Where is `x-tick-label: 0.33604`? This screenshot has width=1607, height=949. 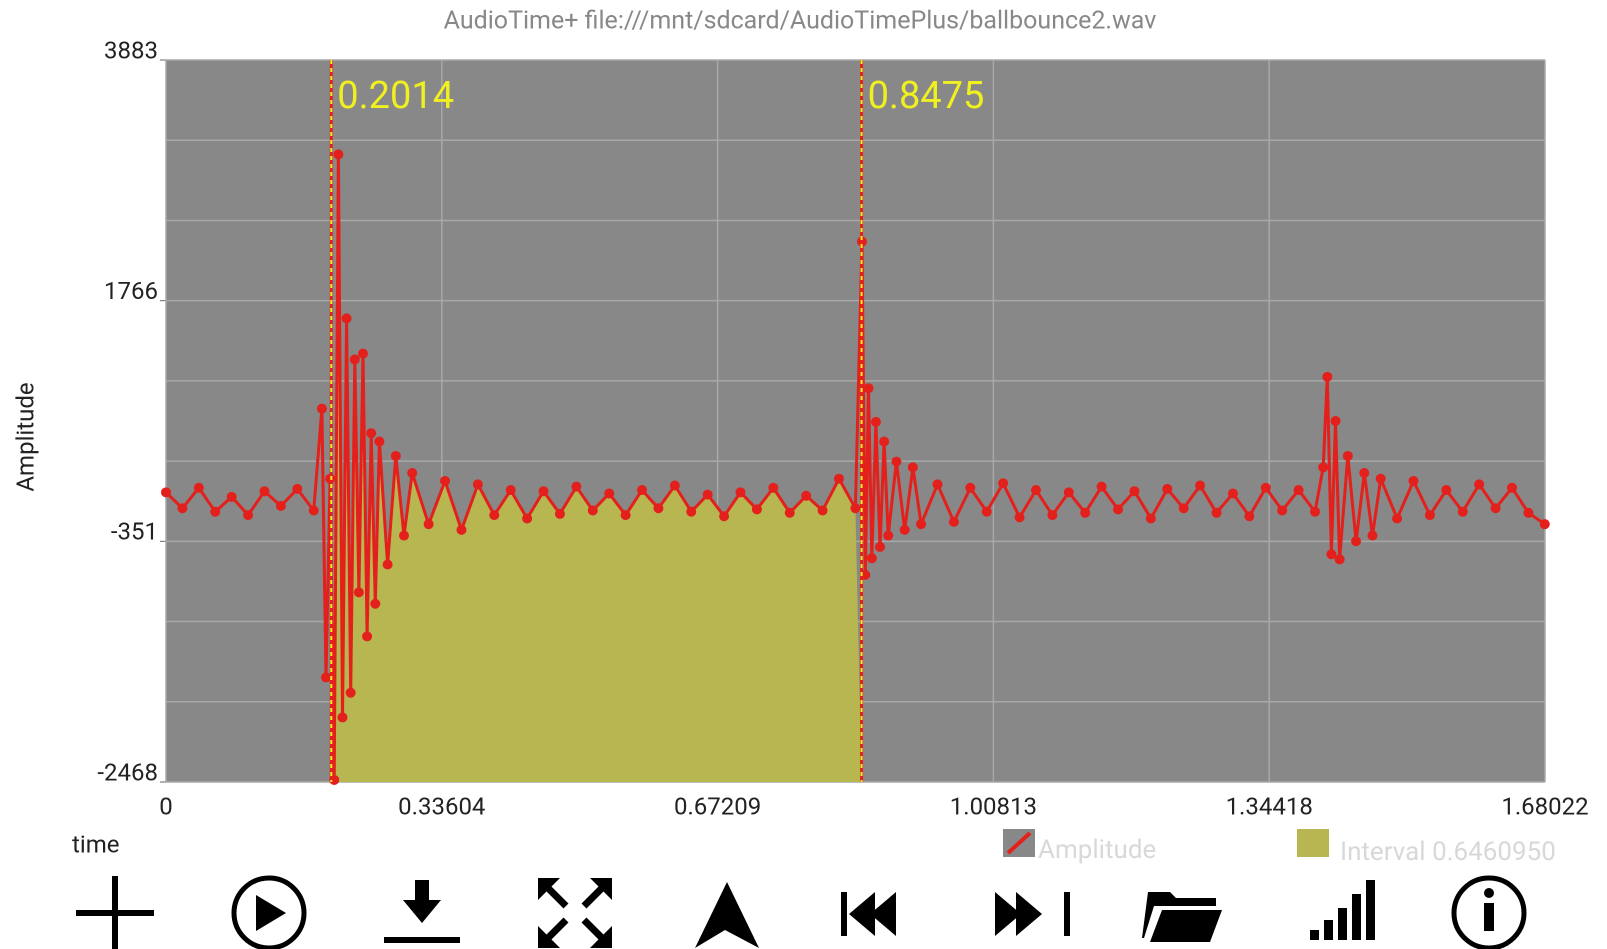 x-tick-label: 0.33604 is located at coordinates (441, 806).